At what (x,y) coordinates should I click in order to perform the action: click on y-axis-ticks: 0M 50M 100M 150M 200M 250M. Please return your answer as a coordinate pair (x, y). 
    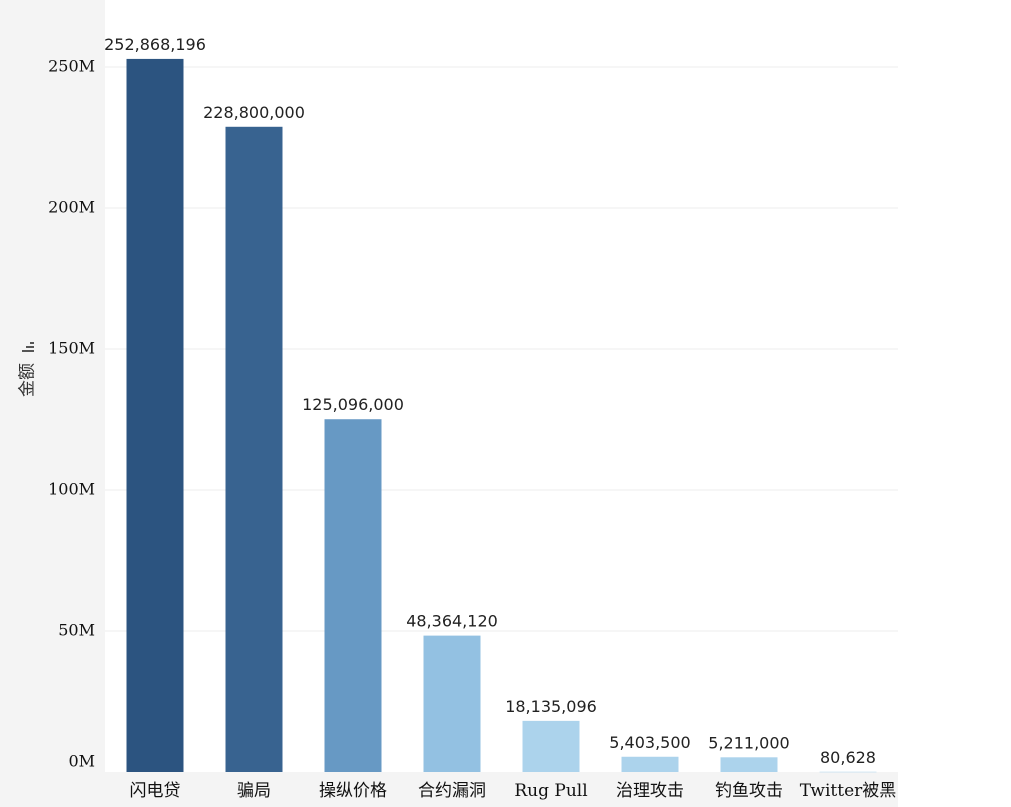
    Looking at the image, I should click on (71, 414).